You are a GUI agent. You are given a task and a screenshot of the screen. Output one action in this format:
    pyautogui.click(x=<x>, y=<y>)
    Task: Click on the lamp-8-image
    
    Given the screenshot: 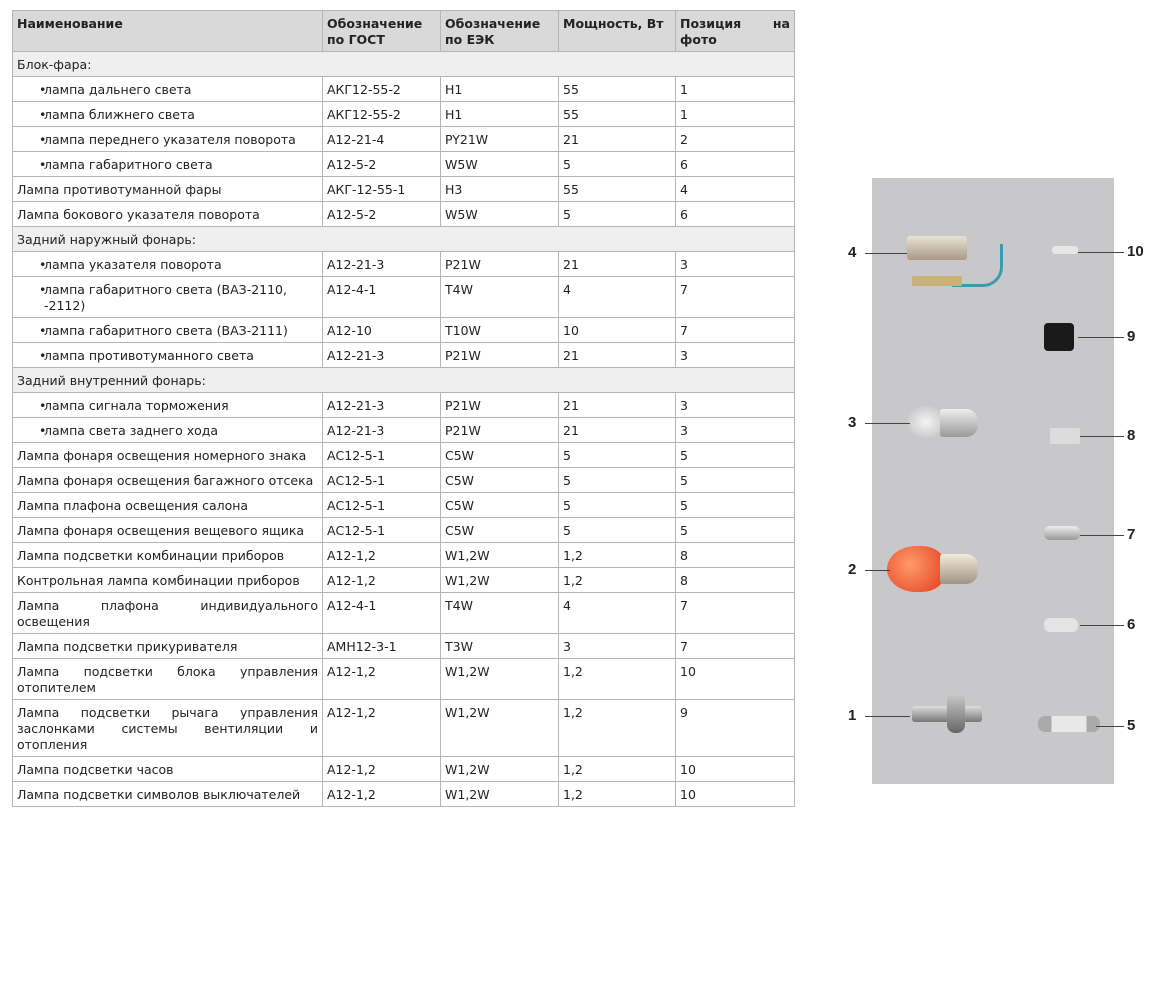 What is the action you would take?
    pyautogui.click(x=1065, y=436)
    